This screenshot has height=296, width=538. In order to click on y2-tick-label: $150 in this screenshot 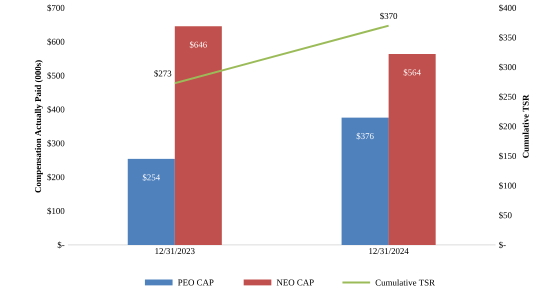, I will do `click(507, 156)`.